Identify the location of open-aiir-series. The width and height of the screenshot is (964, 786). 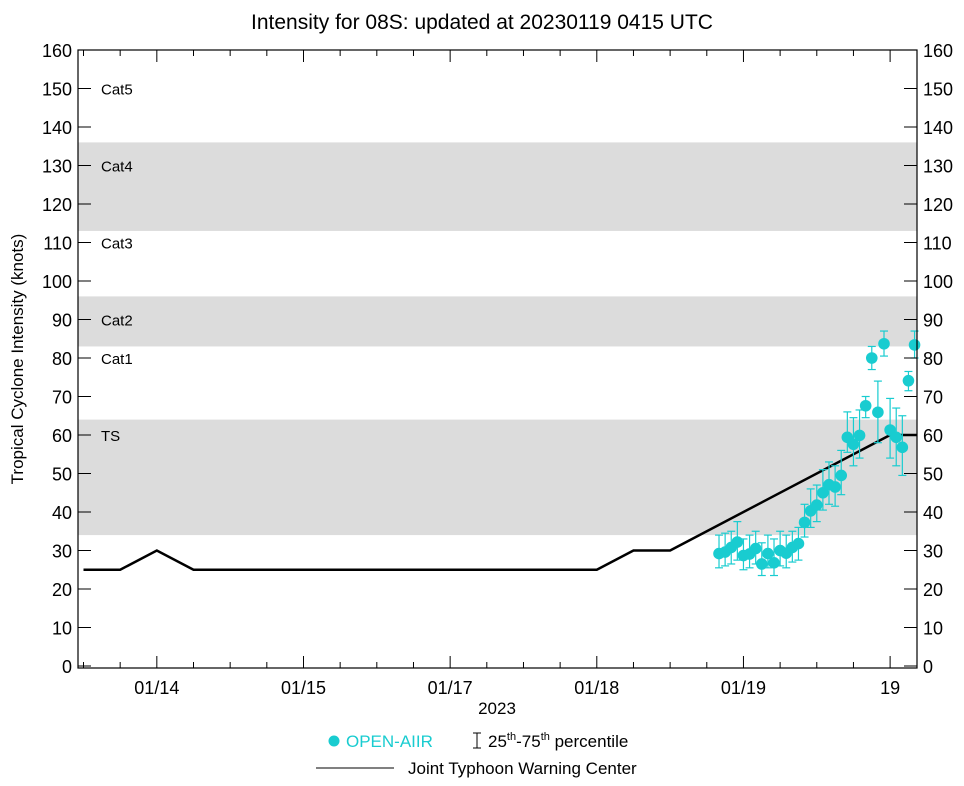
(817, 453).